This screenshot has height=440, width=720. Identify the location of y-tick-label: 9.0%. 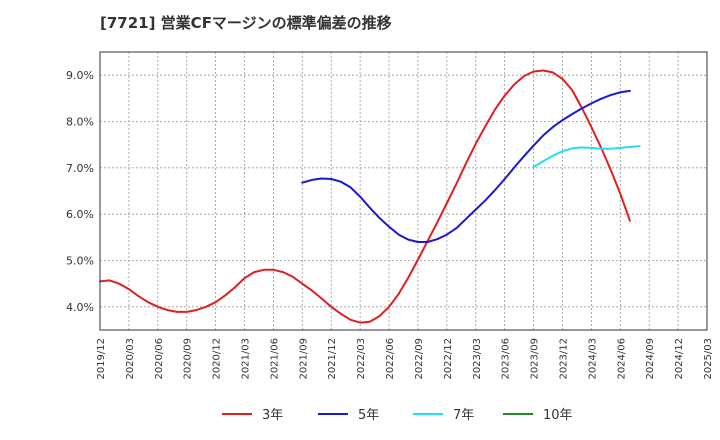
(80, 75).